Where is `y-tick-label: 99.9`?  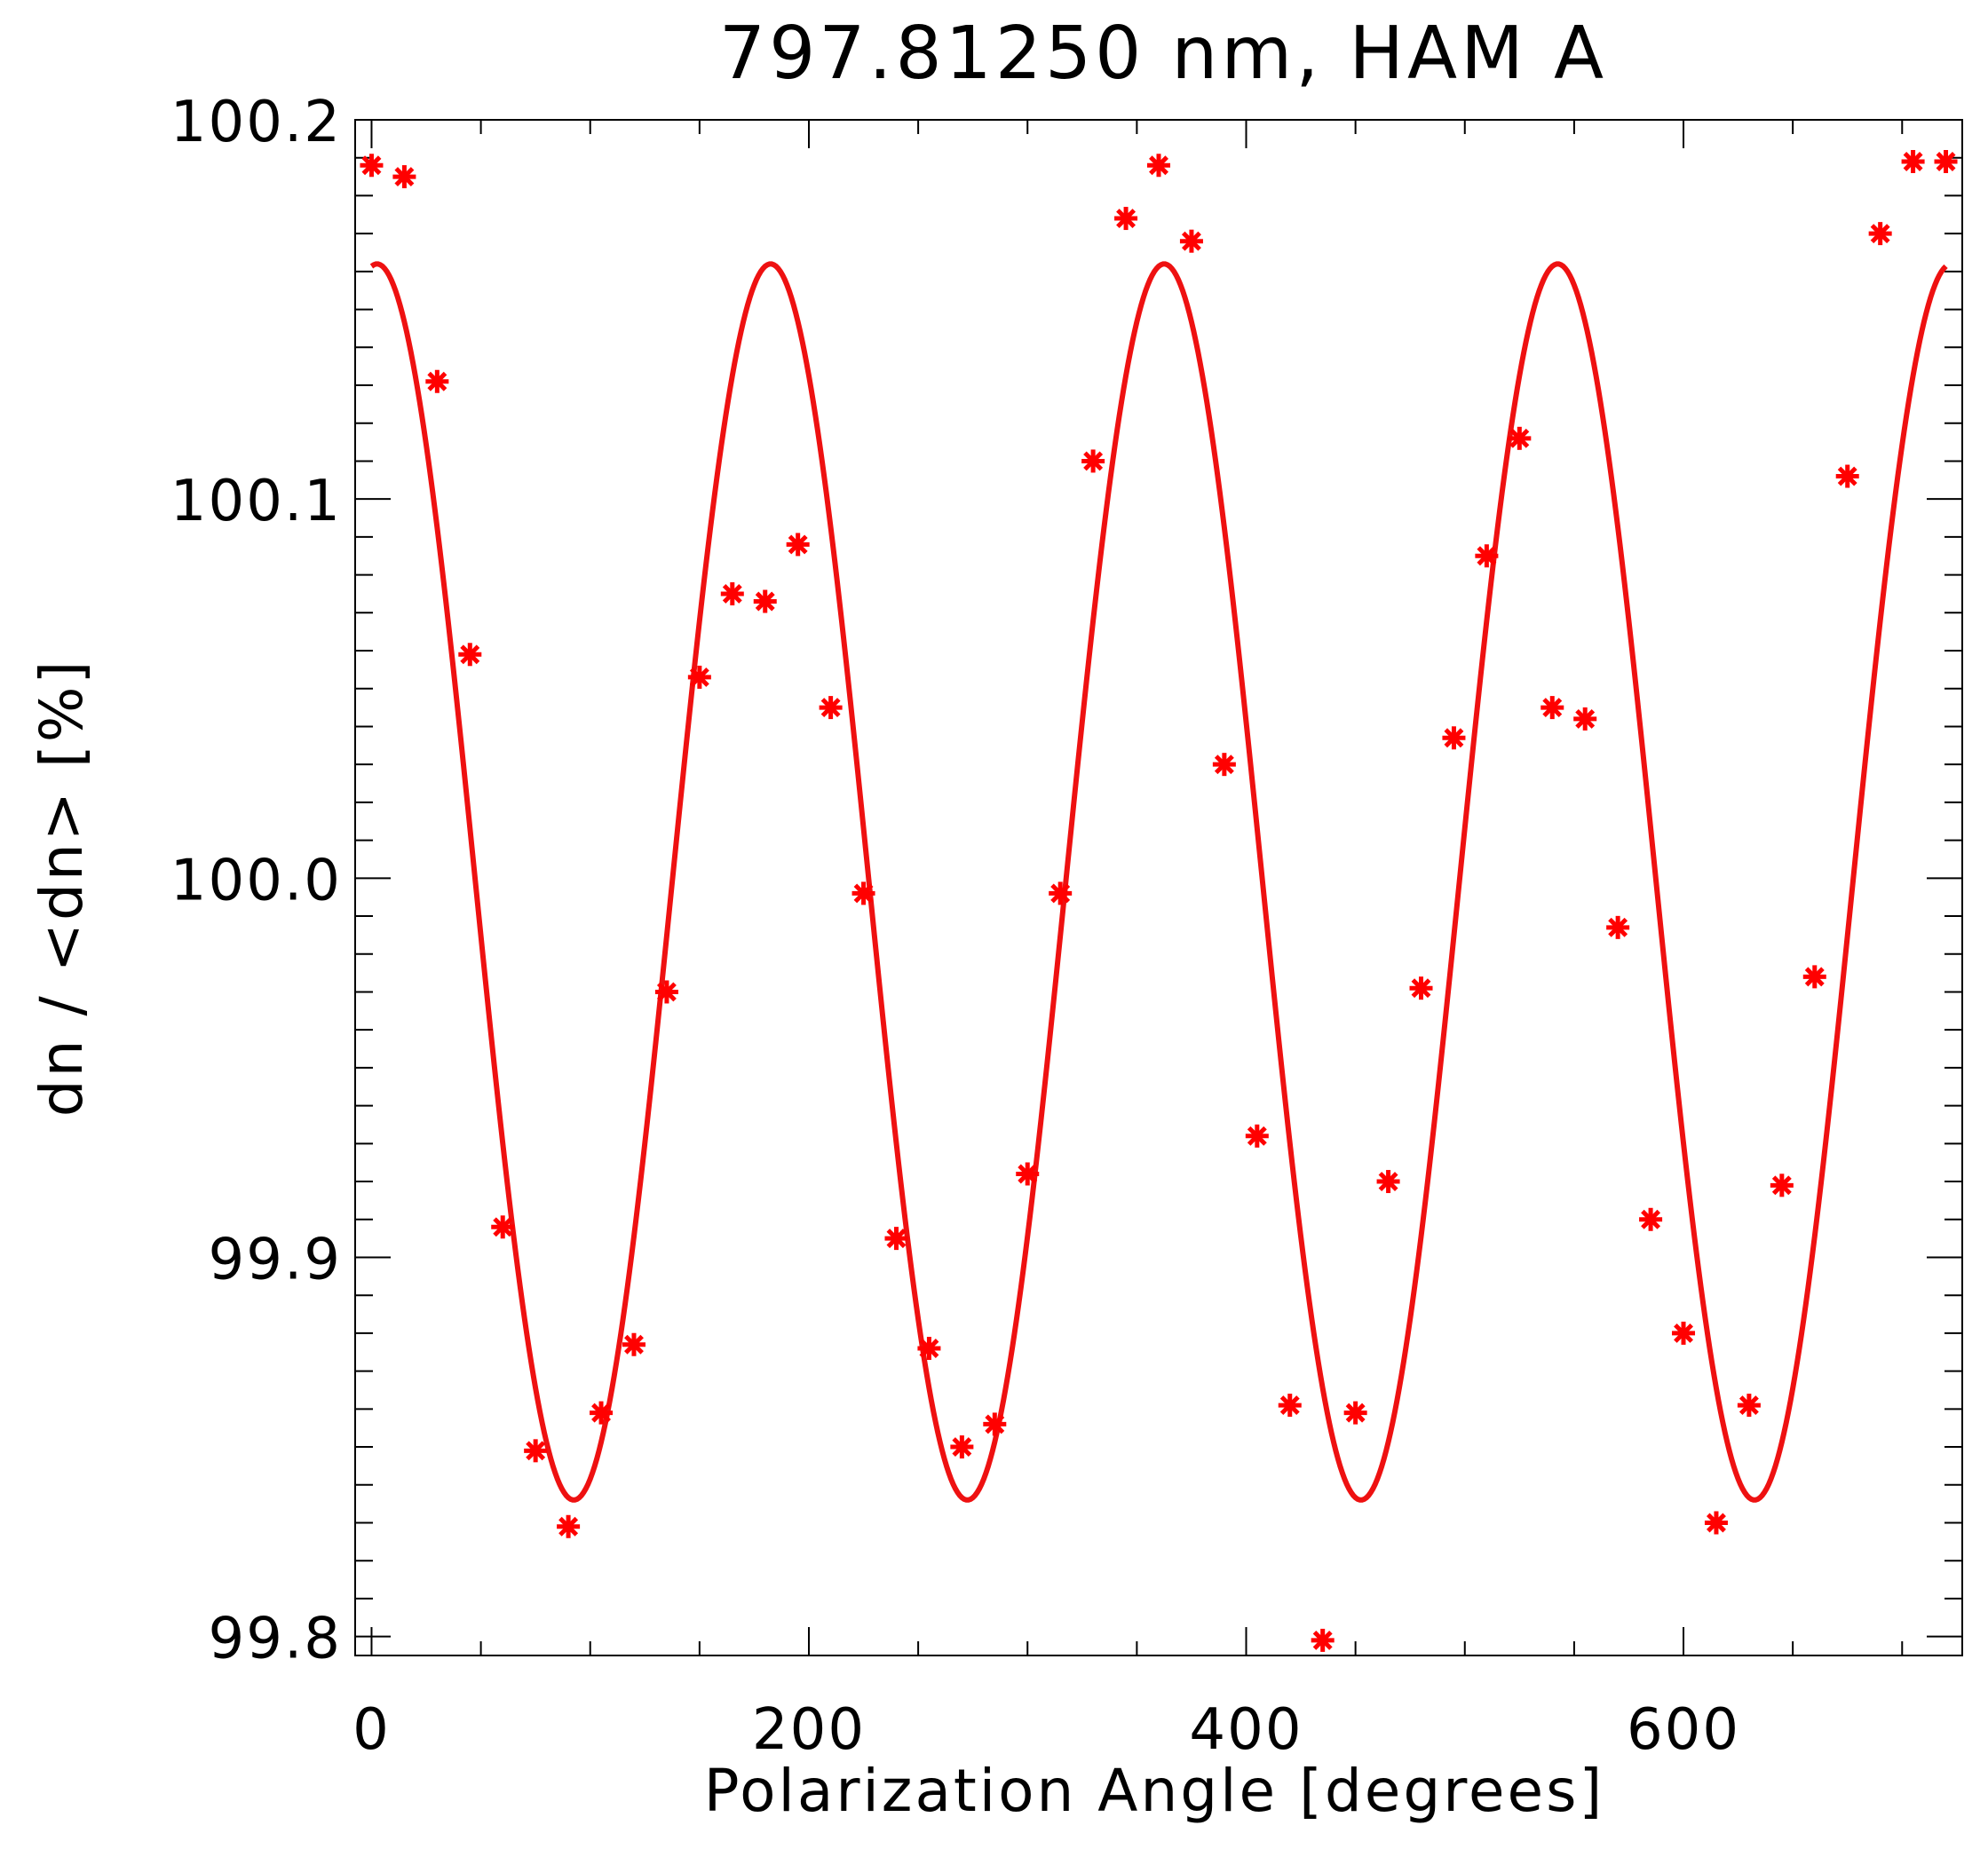
y-tick-label: 99.9 is located at coordinates (276, 1259).